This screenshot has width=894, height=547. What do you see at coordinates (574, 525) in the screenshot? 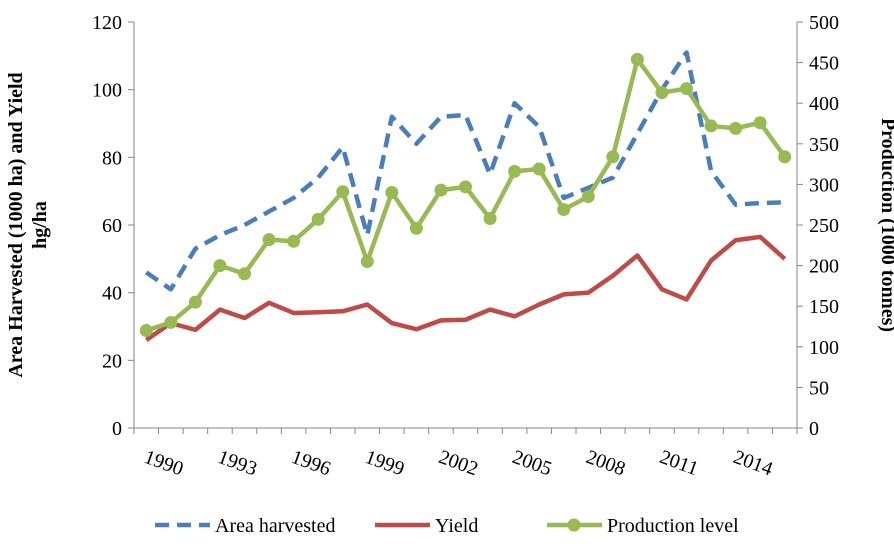
I see `legend-marker` at bounding box center [574, 525].